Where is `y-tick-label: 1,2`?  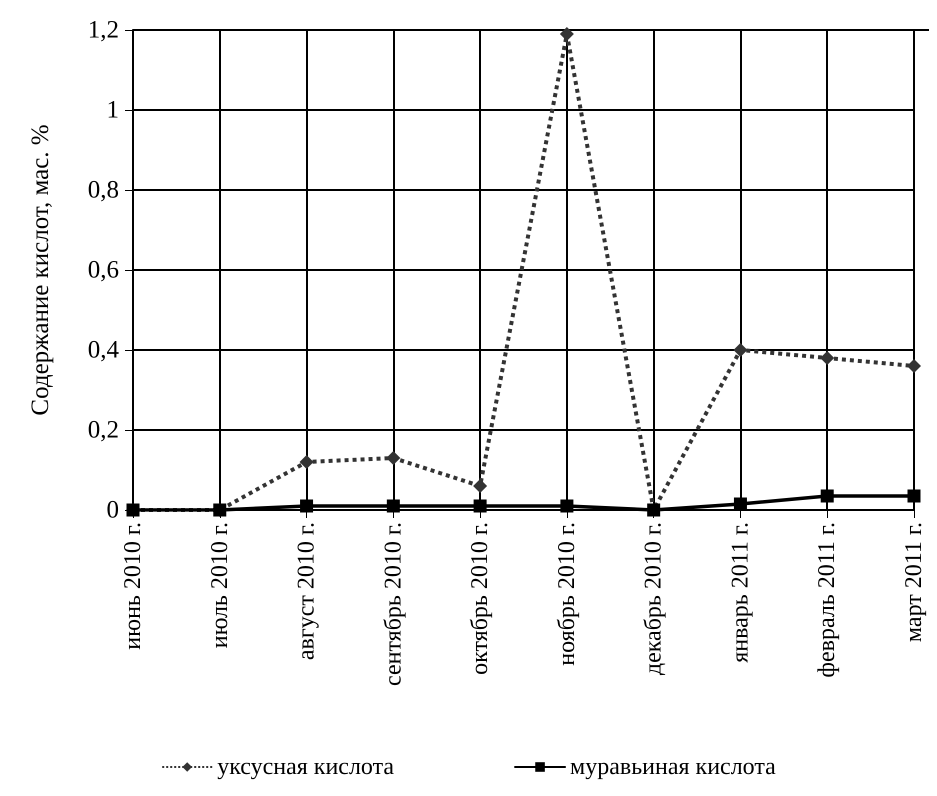
y-tick-label: 1,2 is located at coordinates (103, 30).